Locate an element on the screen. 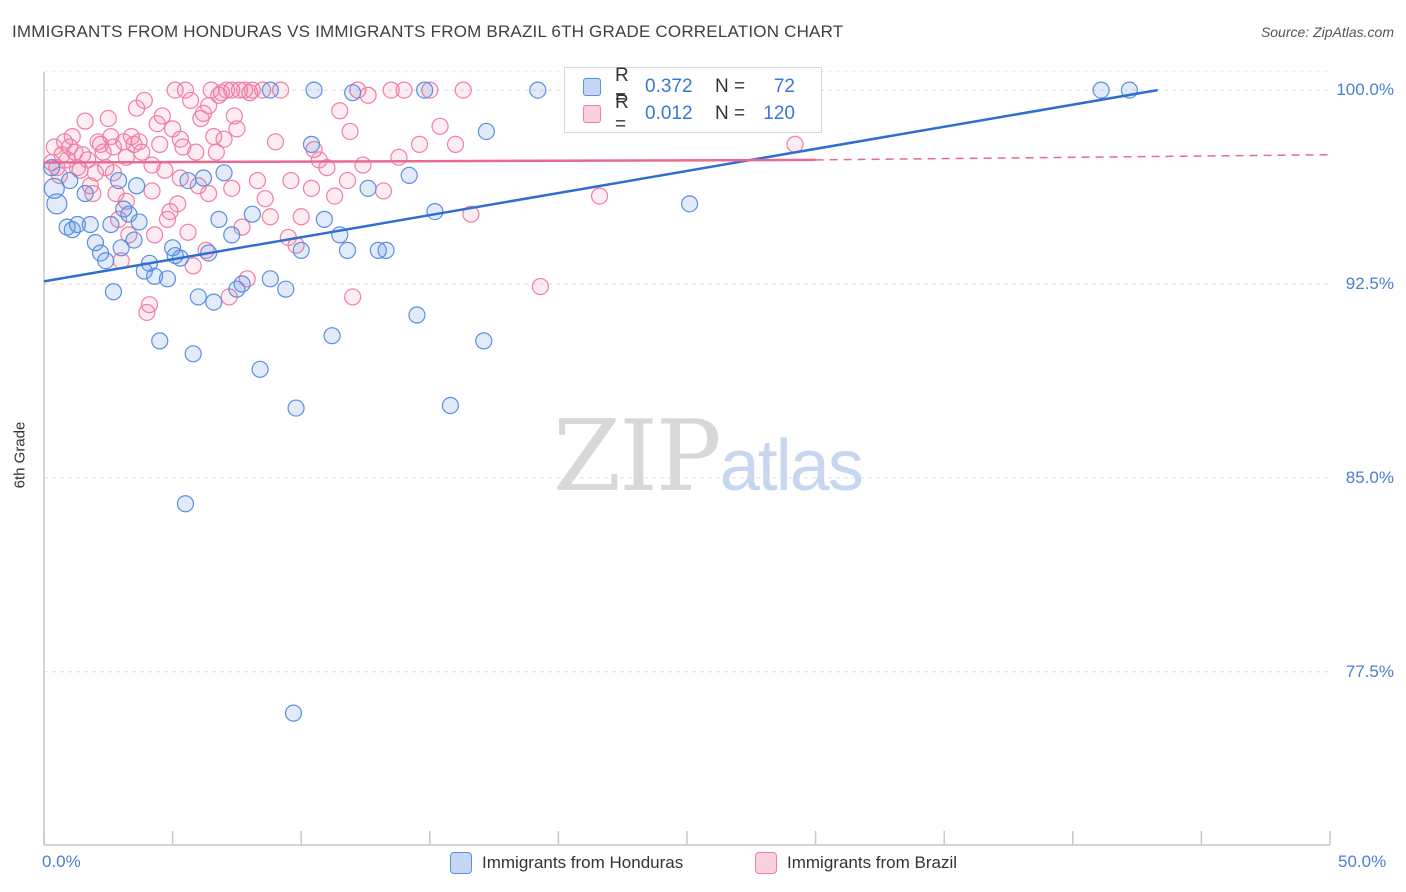 Image resolution: width=1406 pixels, height=892 pixels. brazil-legend-icon is located at coordinates (766, 863).